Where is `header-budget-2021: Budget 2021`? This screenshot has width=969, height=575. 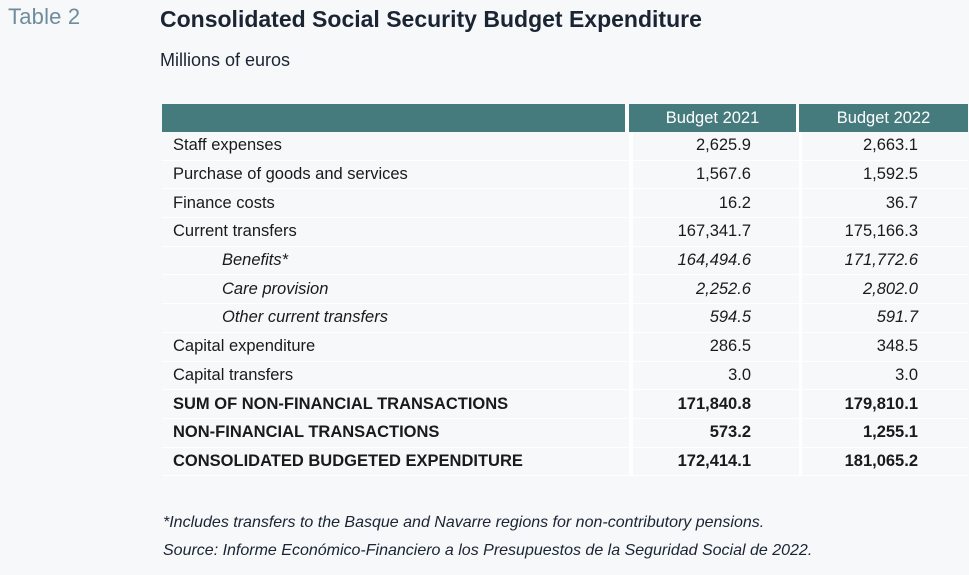 header-budget-2021: Budget 2021 is located at coordinates (714, 118).